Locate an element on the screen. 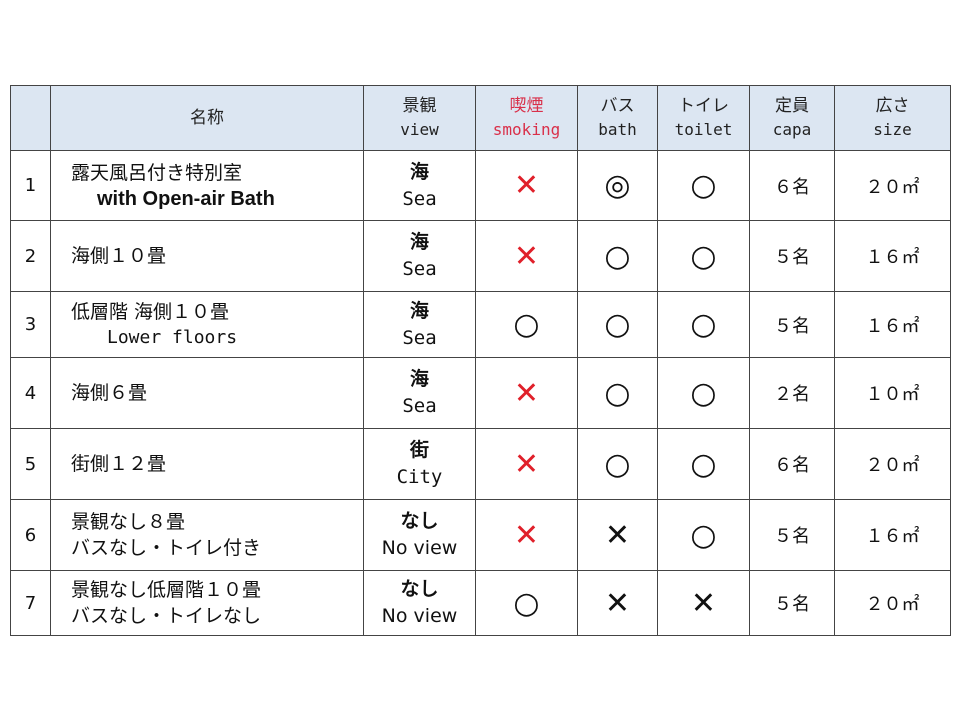  table-row: 2 海側１０畳 海 Sea ✕ ○ ○ ５名 １６㎡ is located at coordinates (480, 256).